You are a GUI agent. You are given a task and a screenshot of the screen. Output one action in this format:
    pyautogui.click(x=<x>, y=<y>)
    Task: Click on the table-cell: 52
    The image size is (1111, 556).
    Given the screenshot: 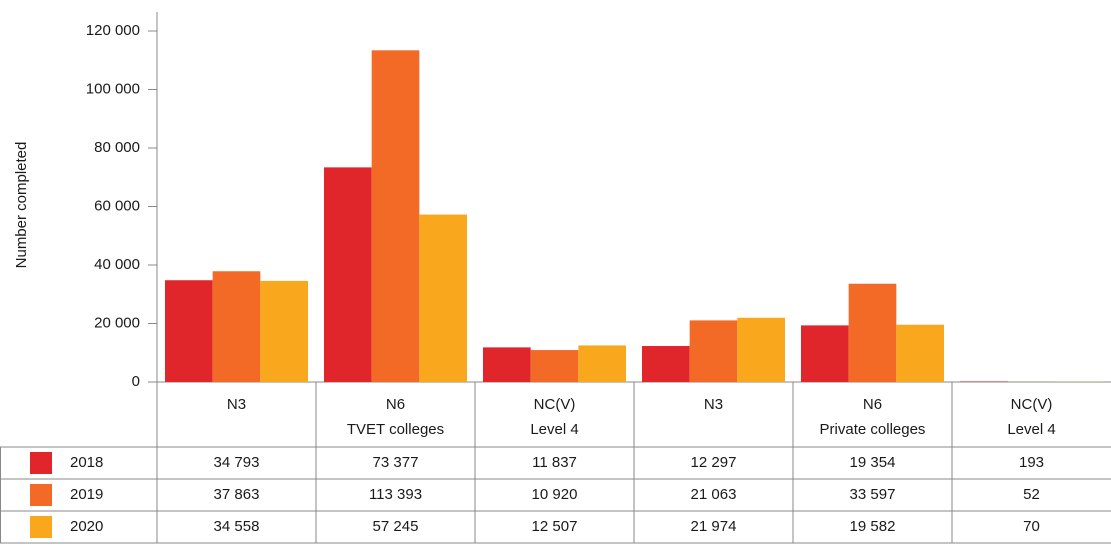 What is the action you would take?
    pyautogui.click(x=1031, y=494)
    